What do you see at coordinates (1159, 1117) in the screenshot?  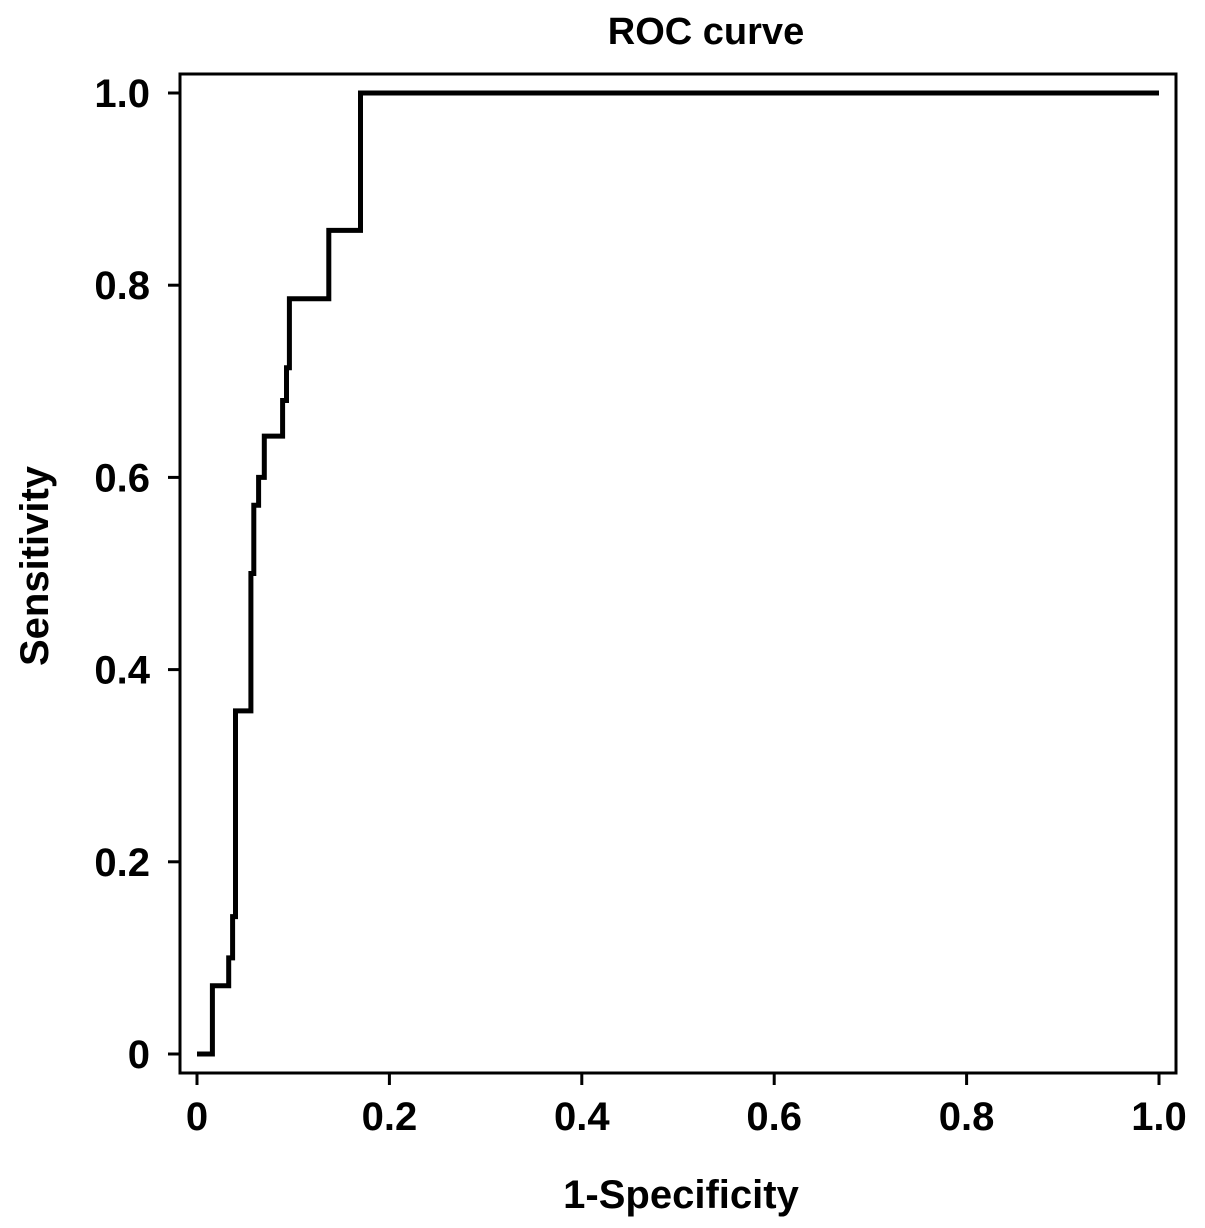 I see `x-tick-label: 1.0` at bounding box center [1159, 1117].